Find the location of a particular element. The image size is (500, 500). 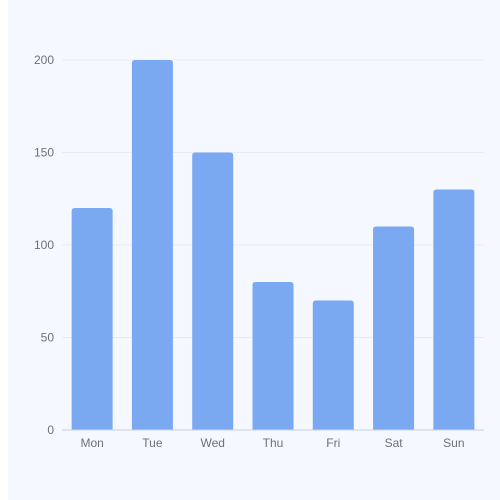

bar-sun is located at coordinates (454, 309).